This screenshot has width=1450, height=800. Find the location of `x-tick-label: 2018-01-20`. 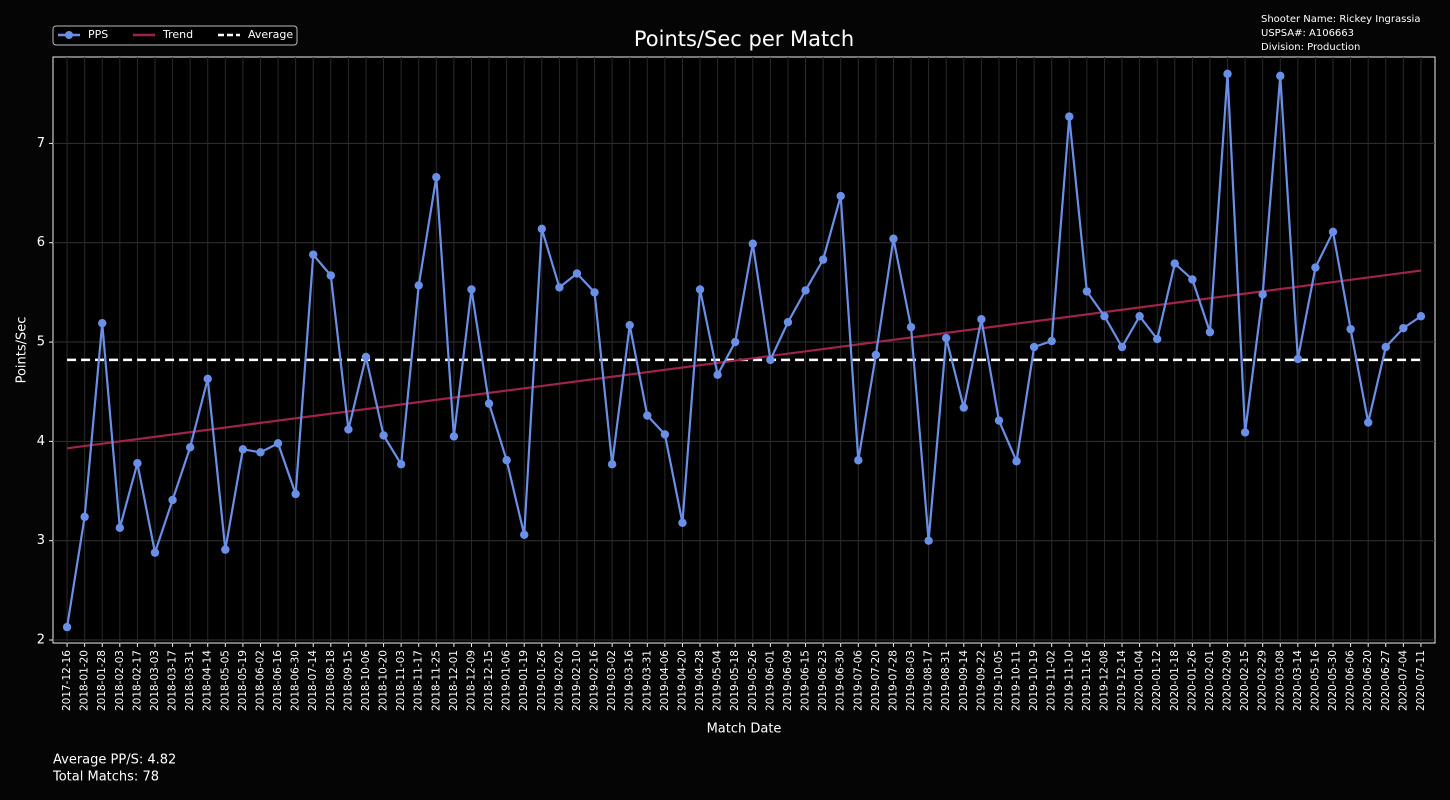

x-tick-label: 2018-01-20 is located at coordinates (85, 680).